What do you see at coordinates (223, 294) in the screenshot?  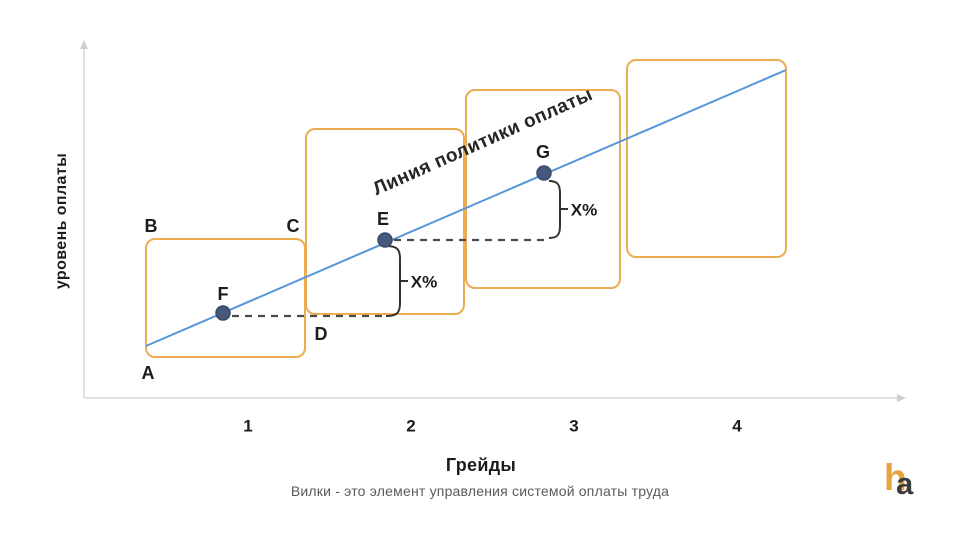 I see `point-label-f: F` at bounding box center [223, 294].